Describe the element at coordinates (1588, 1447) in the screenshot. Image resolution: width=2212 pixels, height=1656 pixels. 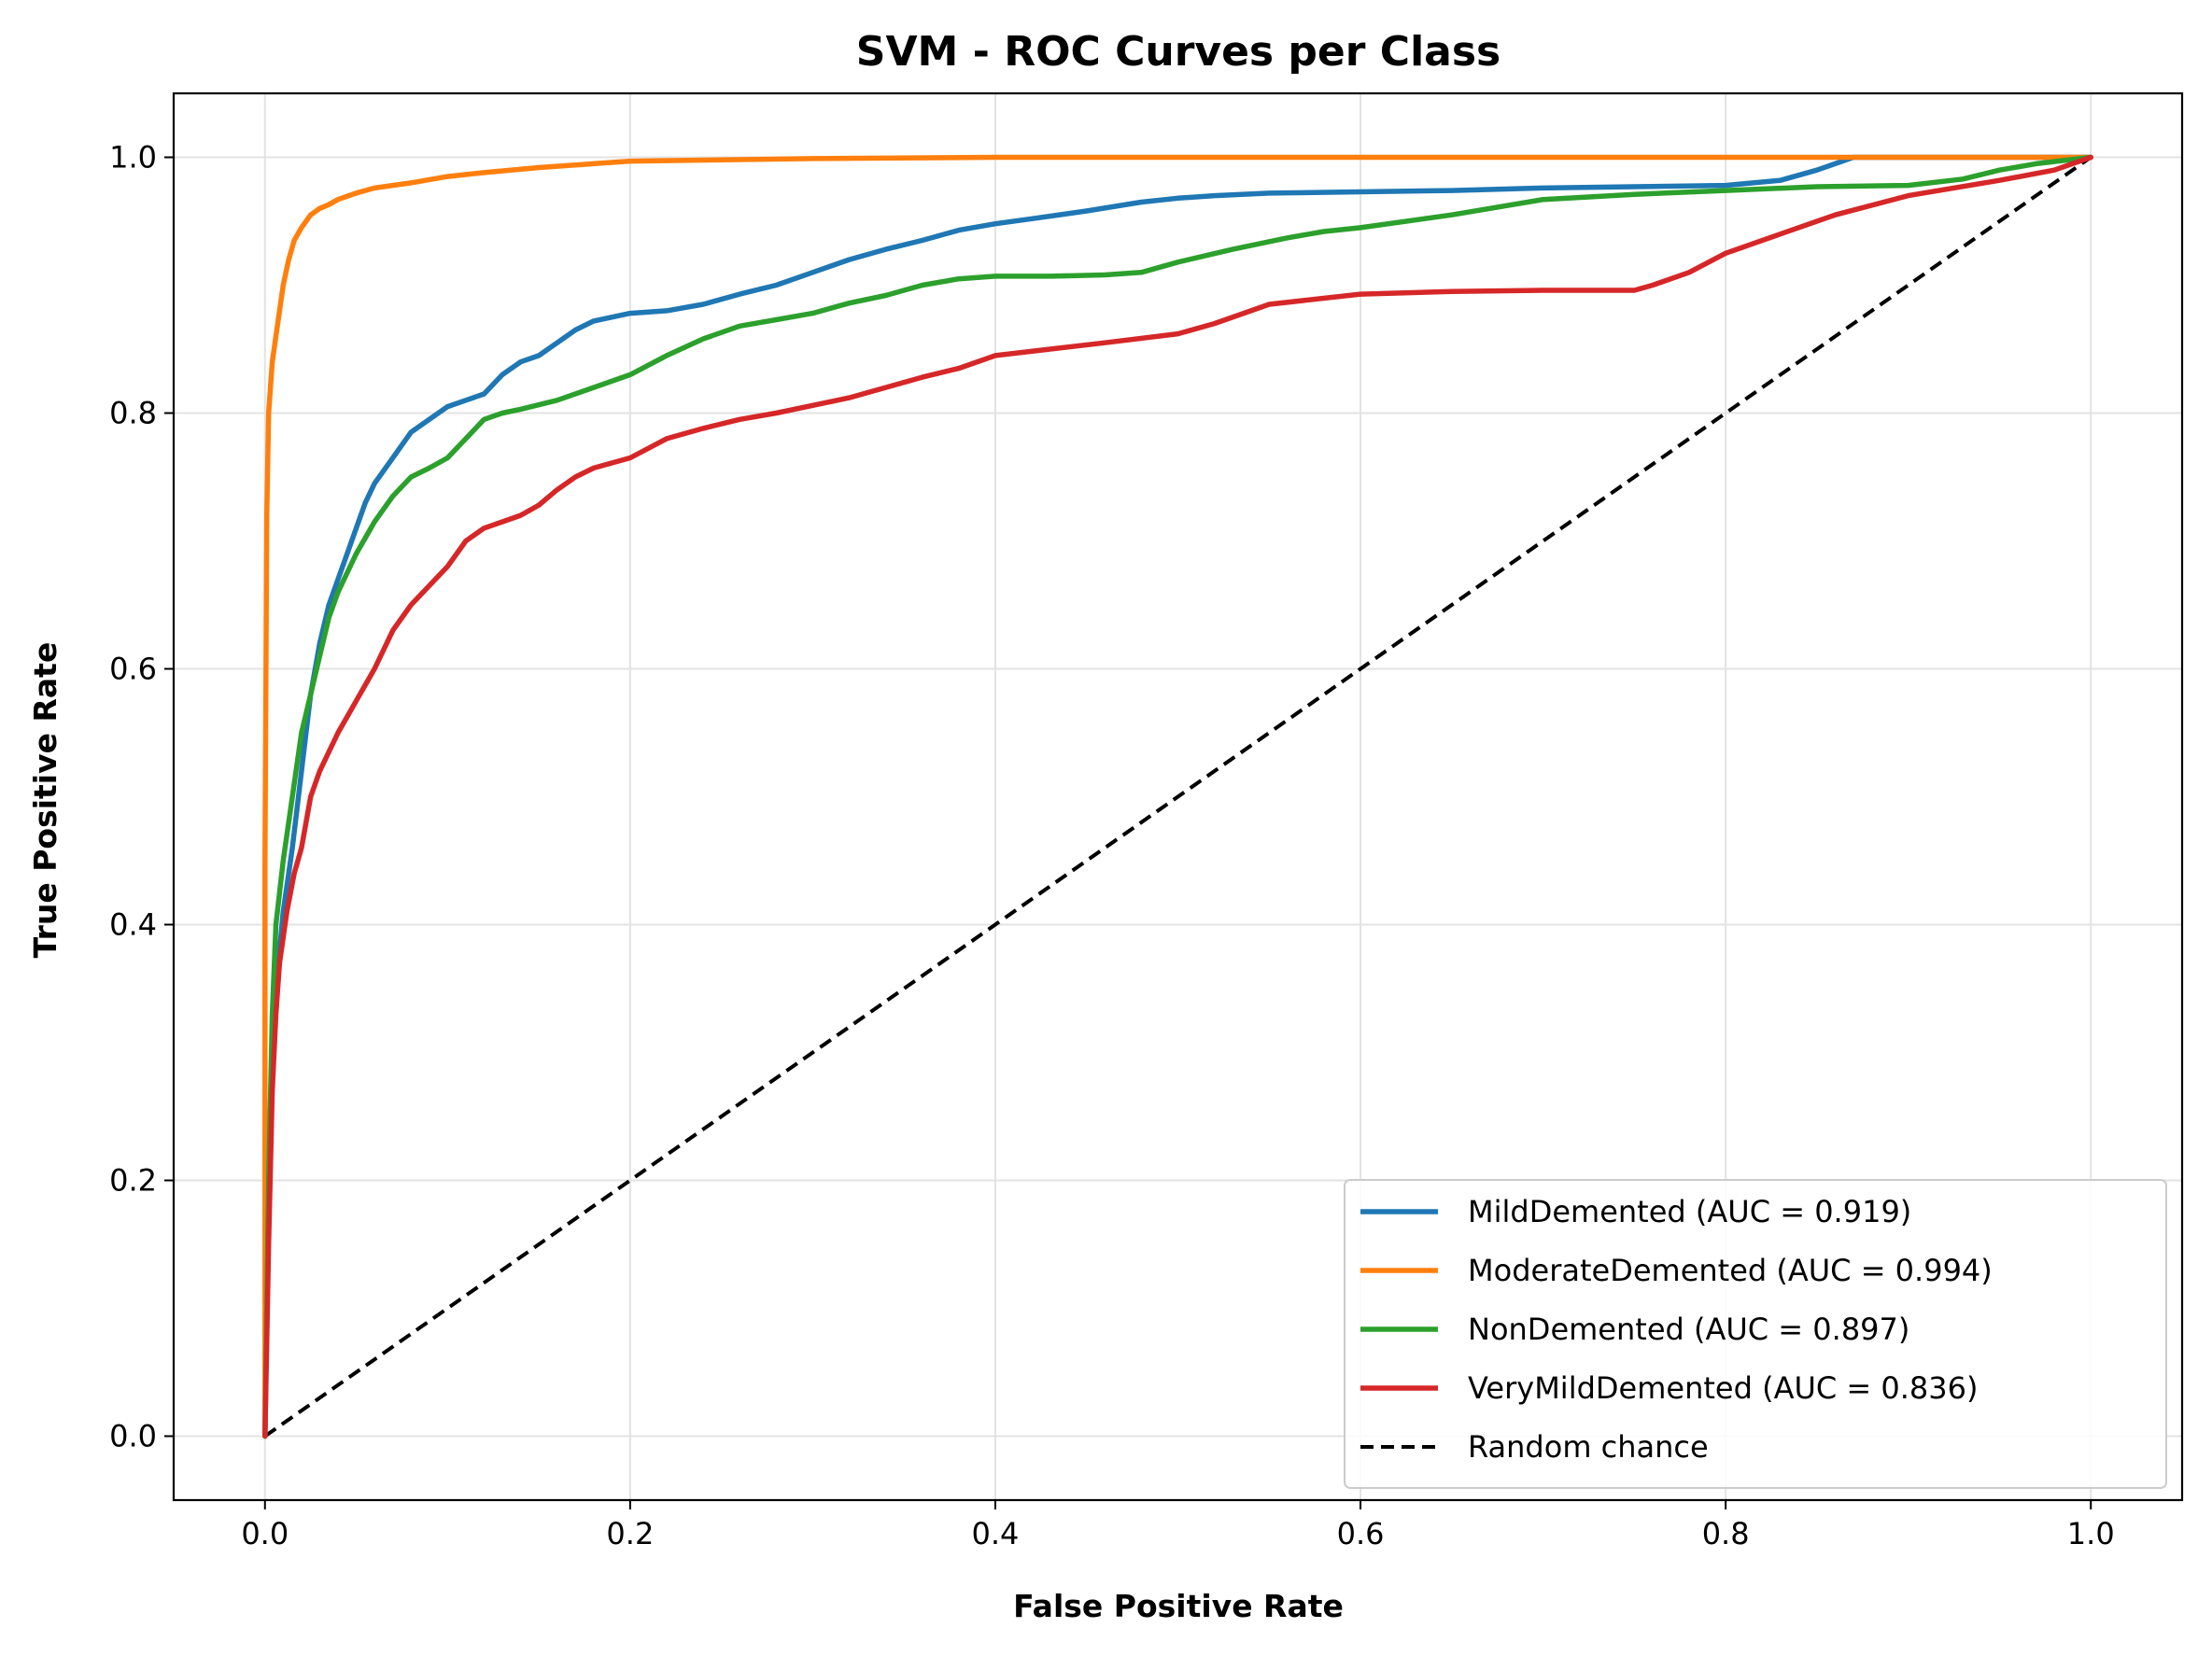
I see `legend-label: Random chance` at that location.